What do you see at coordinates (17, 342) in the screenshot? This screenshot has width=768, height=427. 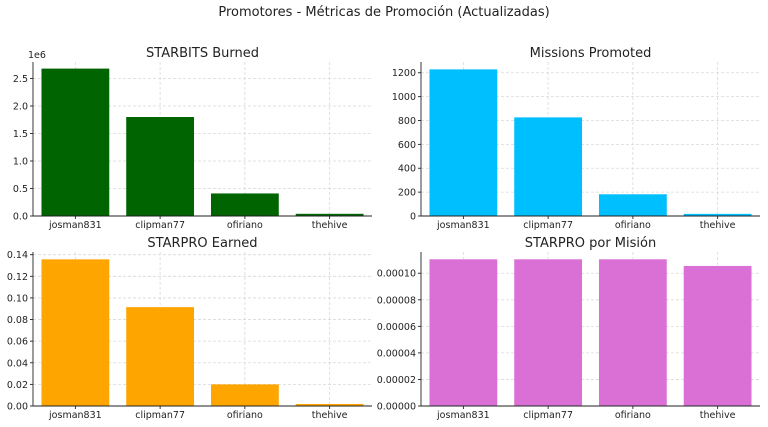 I see `y-tick-label: 0.06` at bounding box center [17, 342].